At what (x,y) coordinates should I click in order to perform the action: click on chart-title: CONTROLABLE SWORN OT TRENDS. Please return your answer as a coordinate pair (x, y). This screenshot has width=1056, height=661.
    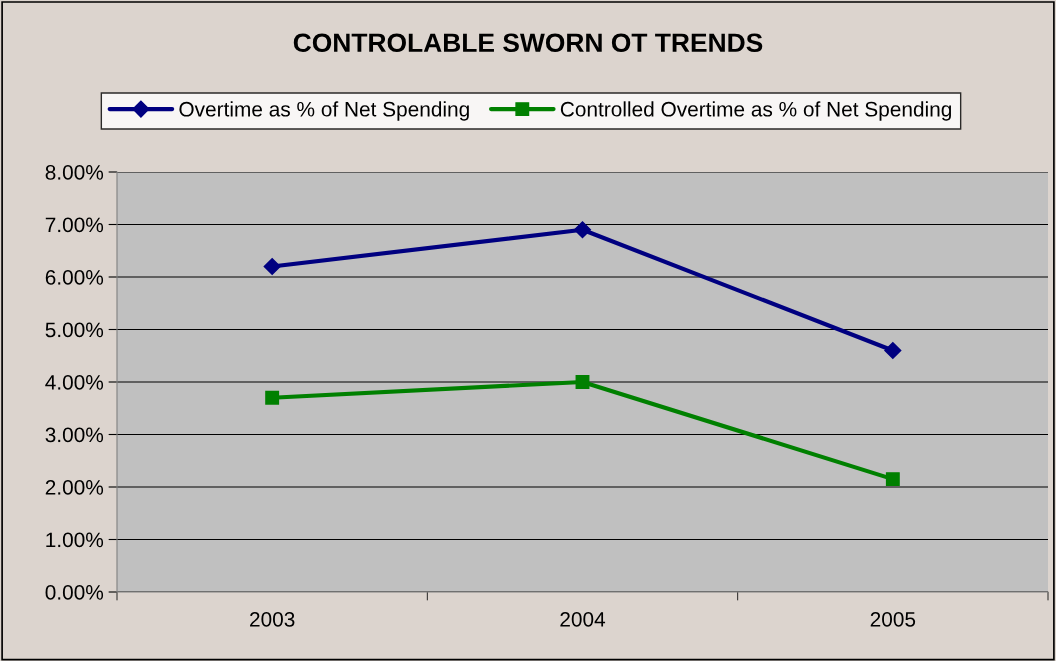
    Looking at the image, I should click on (528, 43).